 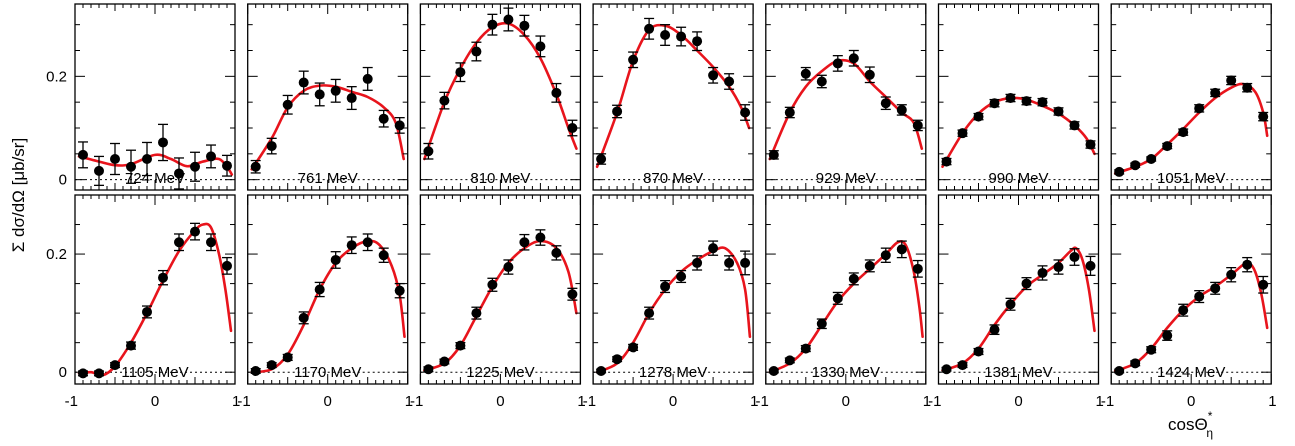 I want to click on panel-1225-mev: -1 0 1 1225 MeV, so click(x=498, y=302).